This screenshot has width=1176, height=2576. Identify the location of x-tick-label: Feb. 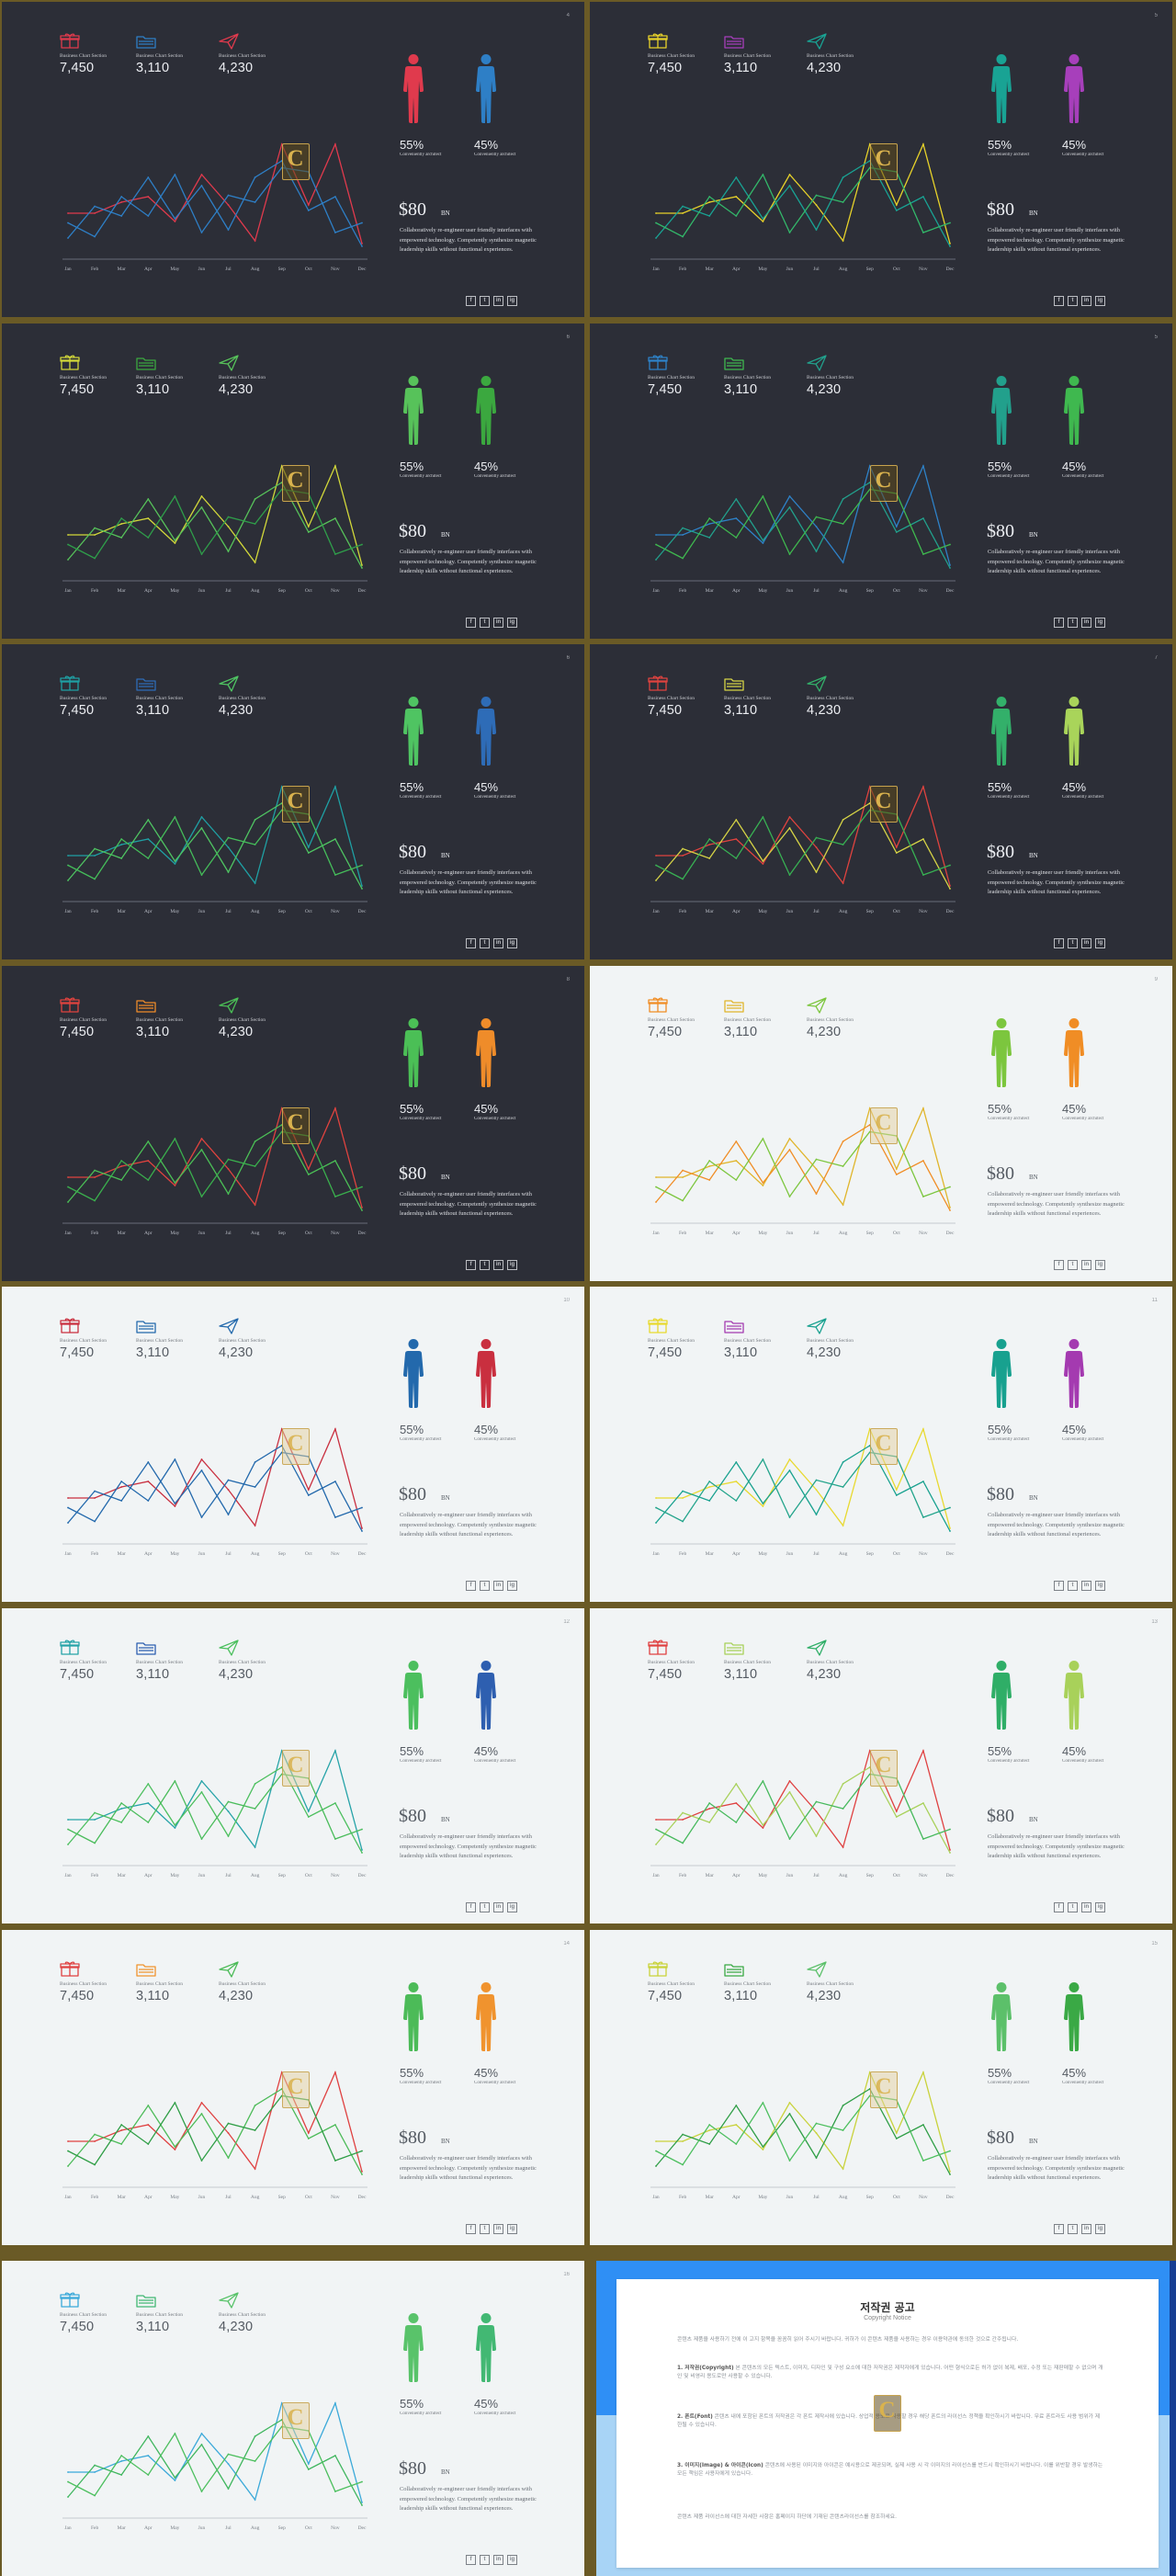
(95, 2198).